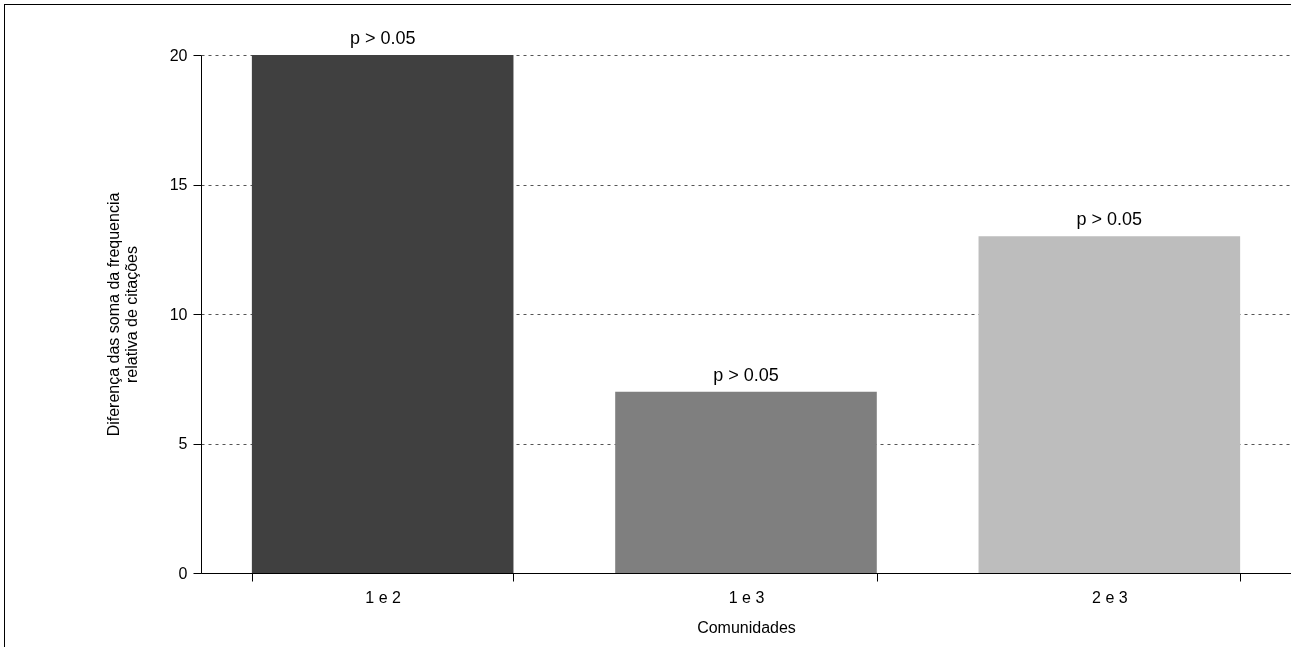 This screenshot has height=653, width=1297. Describe the element at coordinates (178, 314) in the screenshot. I see `y-tick-label: 10` at that location.